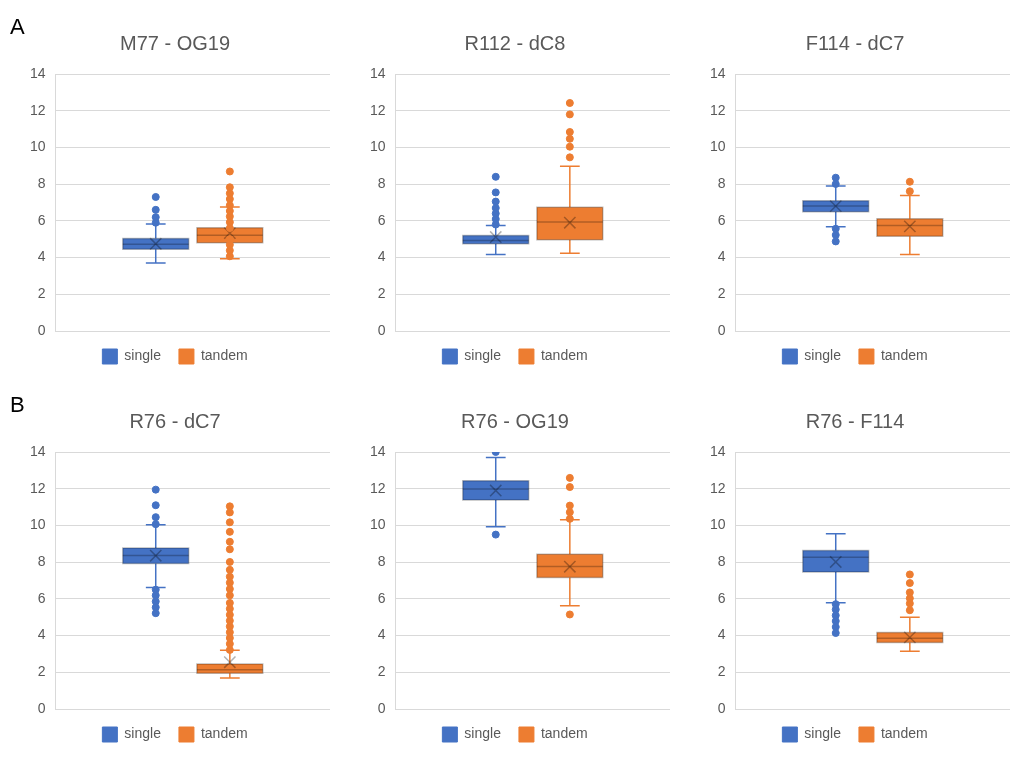  Describe the element at coordinates (17, 405) in the screenshot. I see `text: B` at that location.